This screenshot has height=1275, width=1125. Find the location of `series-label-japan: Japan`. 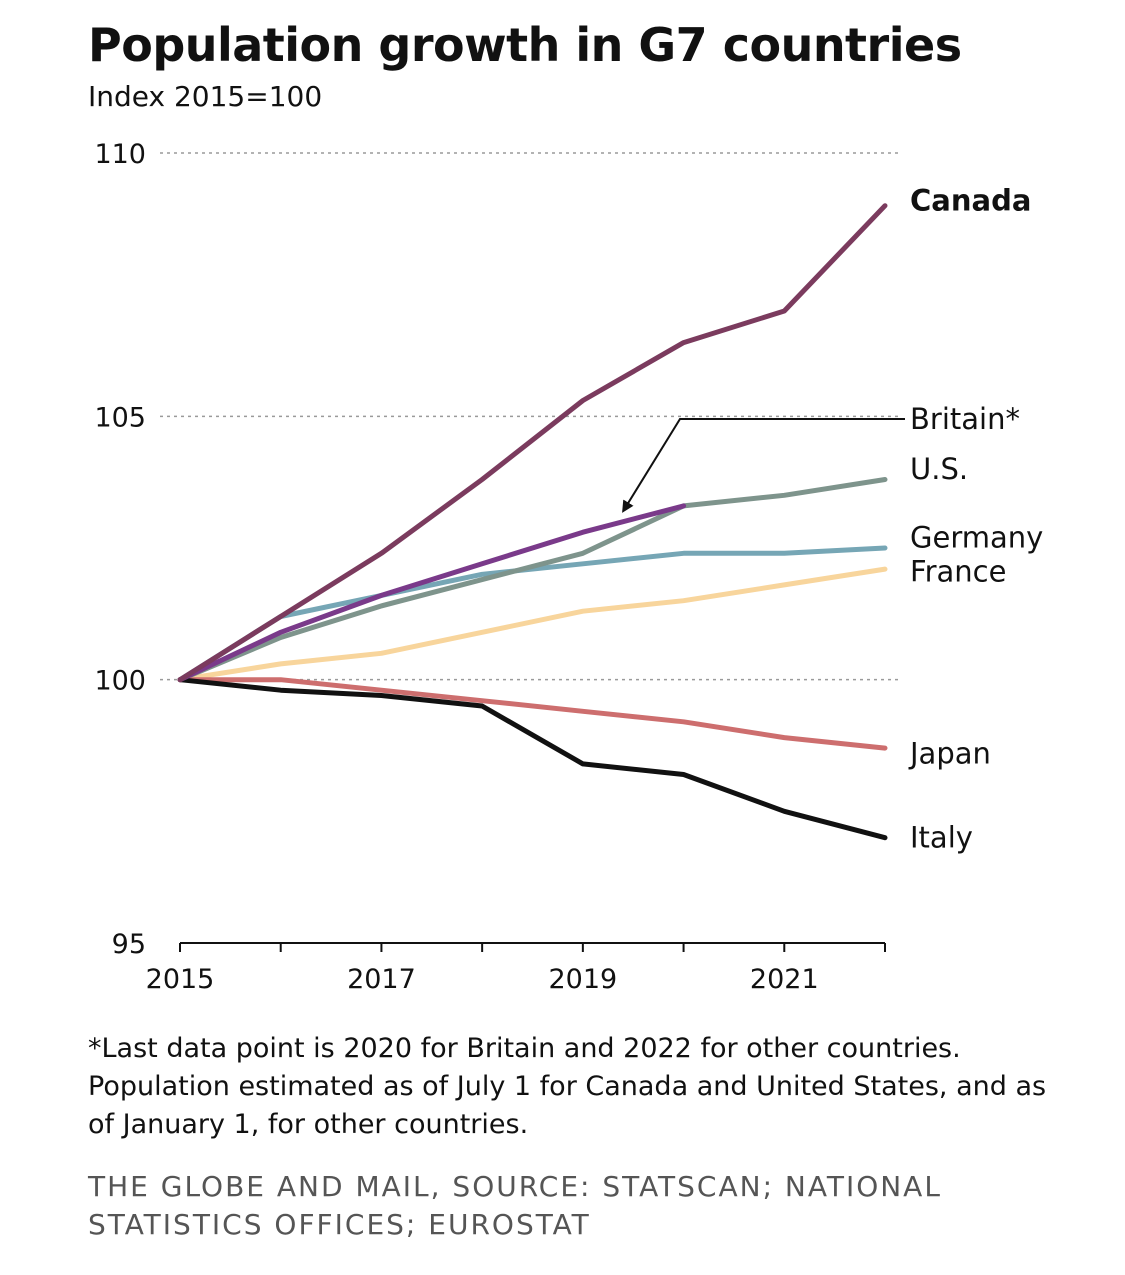

series-label-japan: Japan is located at coordinates (949, 753).